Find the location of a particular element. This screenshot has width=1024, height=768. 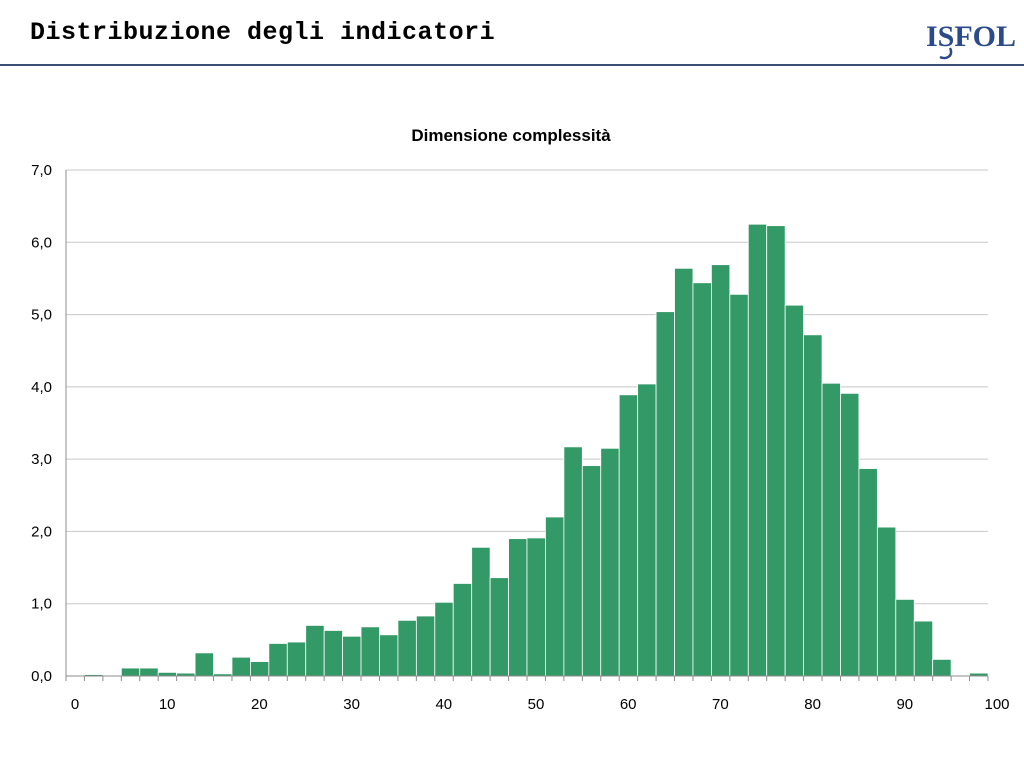

x-tick-label: 40 is located at coordinates (443, 704).